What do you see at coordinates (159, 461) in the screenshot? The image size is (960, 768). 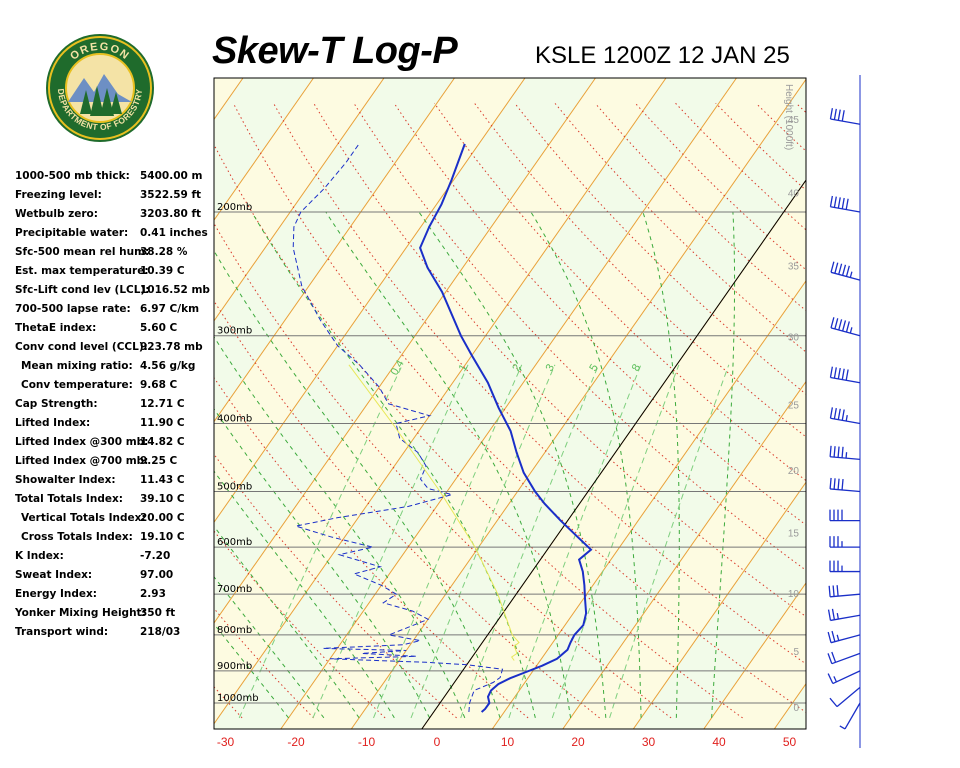 I see `index-value: 9.25 C` at bounding box center [159, 461].